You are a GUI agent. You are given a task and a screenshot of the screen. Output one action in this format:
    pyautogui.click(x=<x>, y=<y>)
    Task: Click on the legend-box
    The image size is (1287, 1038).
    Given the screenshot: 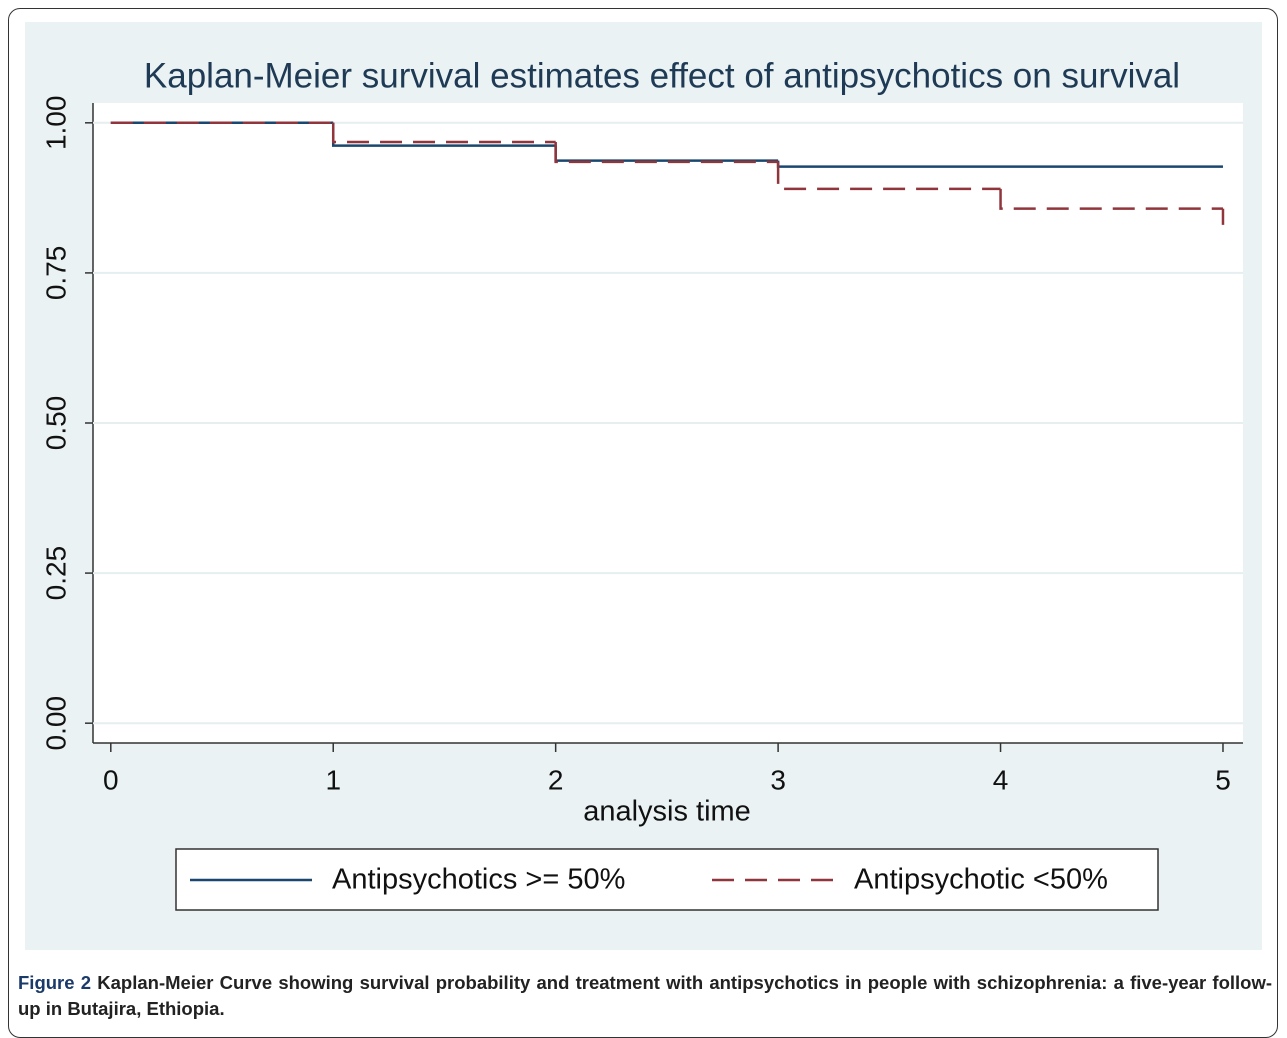 What is the action you would take?
    pyautogui.click(x=667, y=879)
    